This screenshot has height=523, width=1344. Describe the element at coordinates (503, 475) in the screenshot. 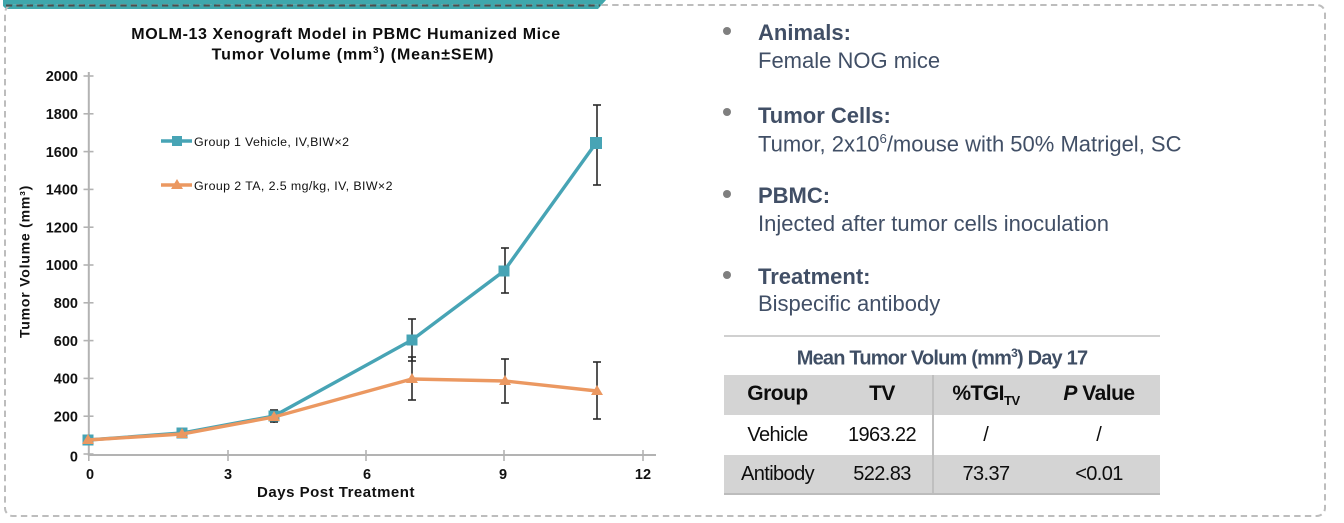

I see `svg-text: 9` at that location.